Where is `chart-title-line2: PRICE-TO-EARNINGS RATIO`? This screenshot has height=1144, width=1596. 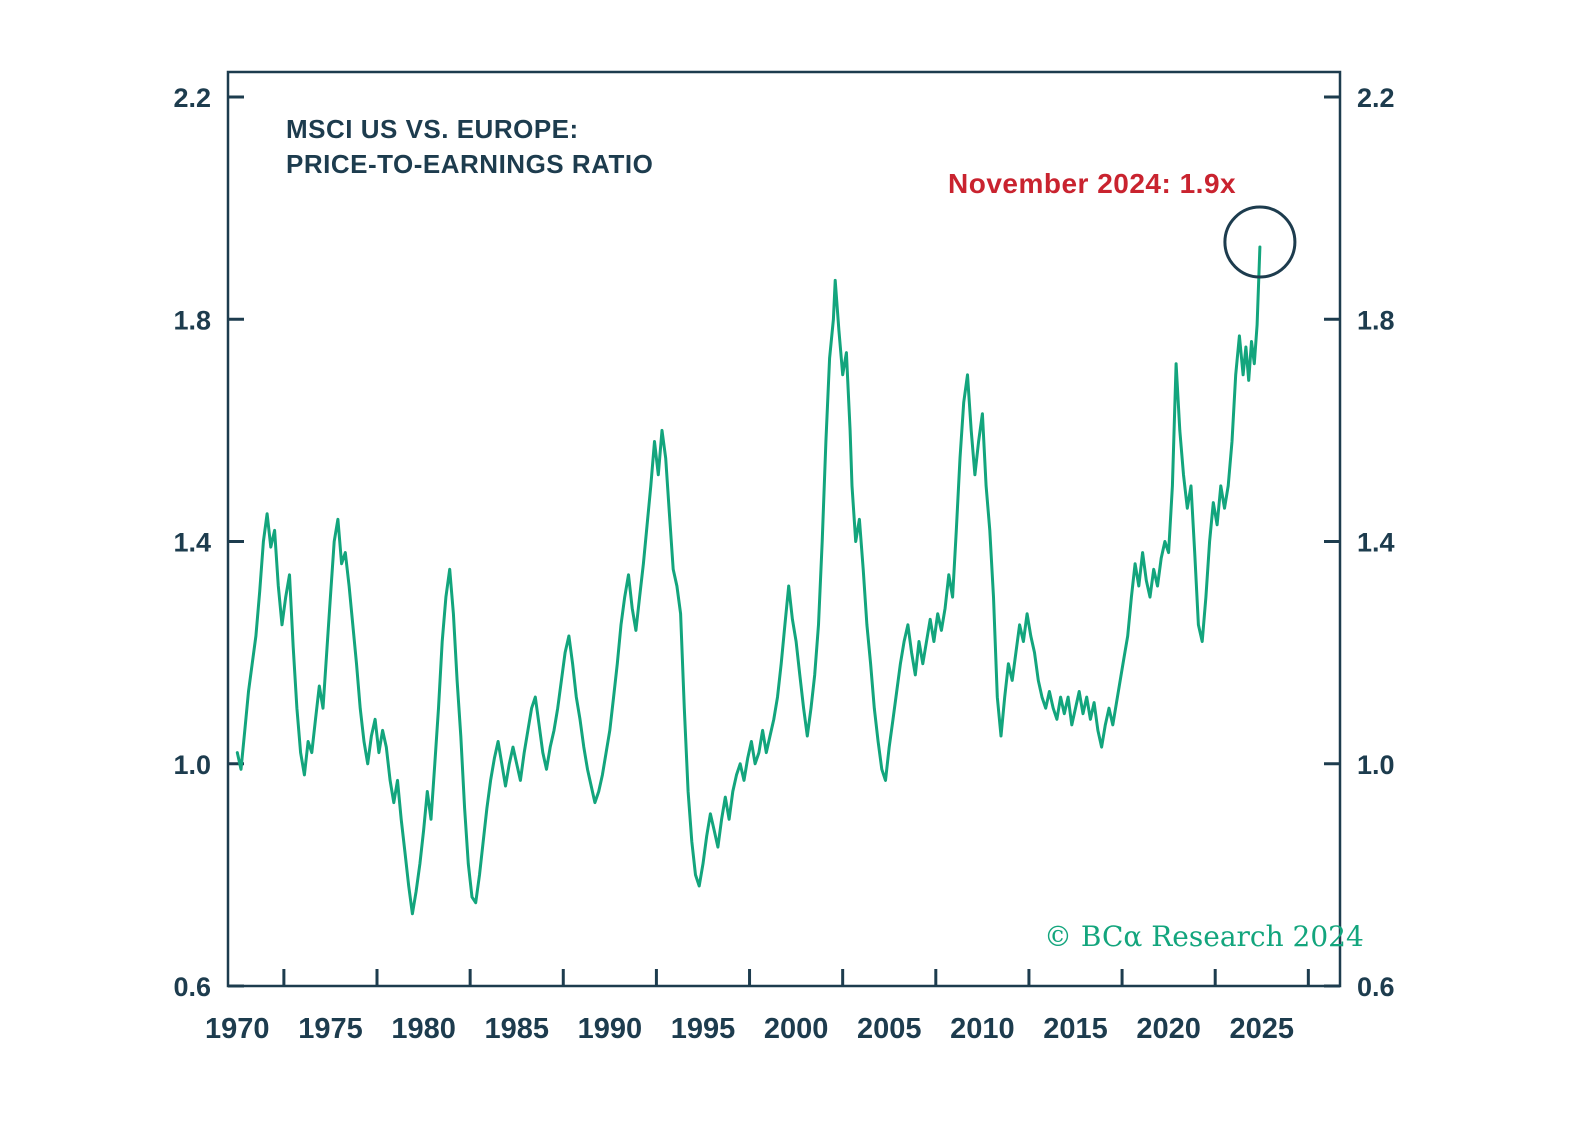 chart-title-line2: PRICE-TO-EARNINGS RATIO is located at coordinates (470, 164).